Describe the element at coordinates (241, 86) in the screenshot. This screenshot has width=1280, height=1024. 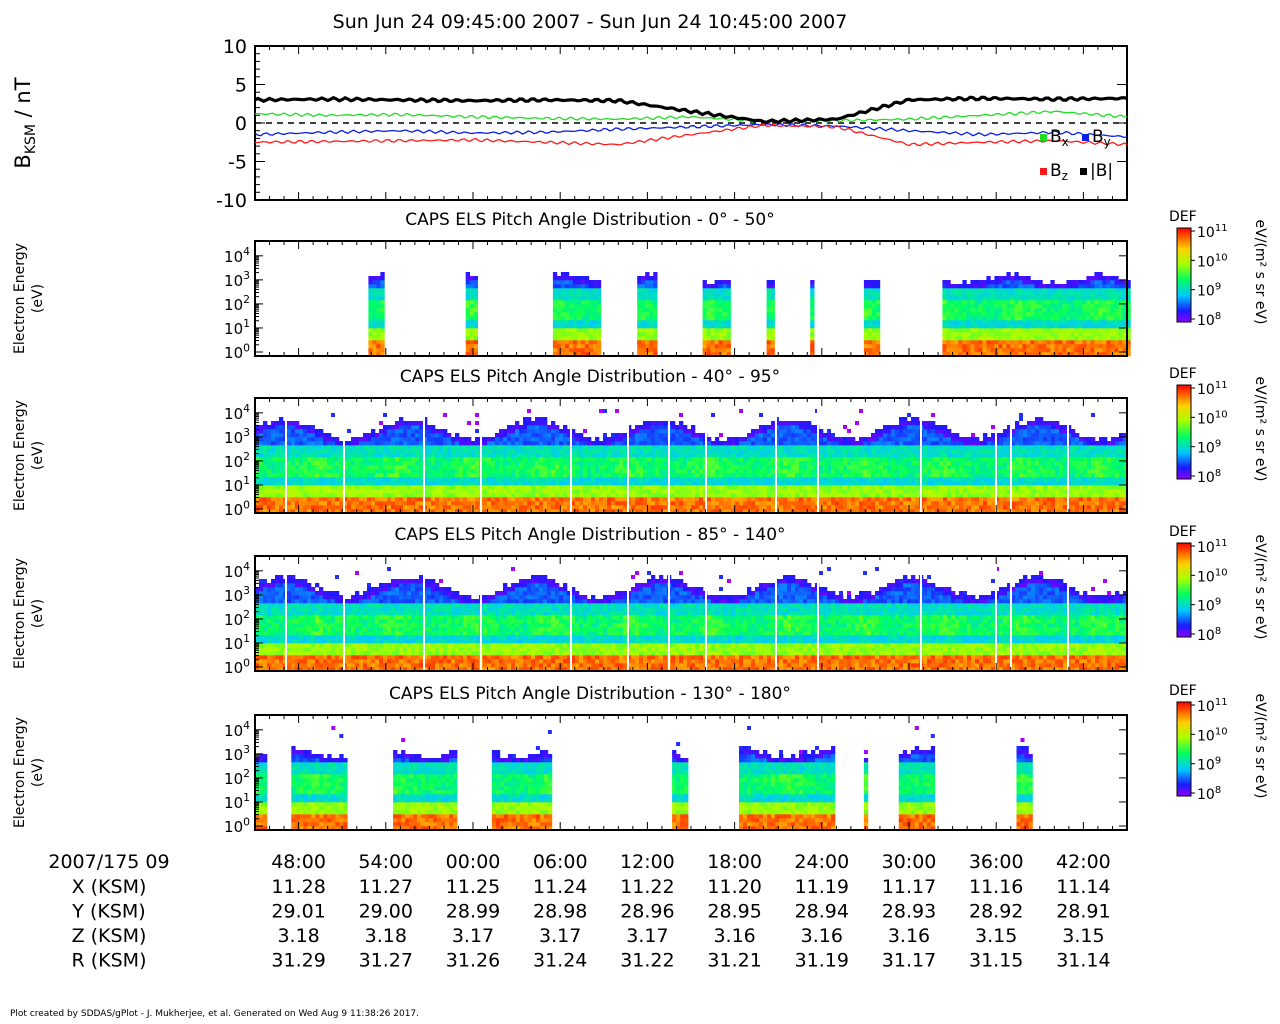
I see `mag-ytick-label: 5` at that location.